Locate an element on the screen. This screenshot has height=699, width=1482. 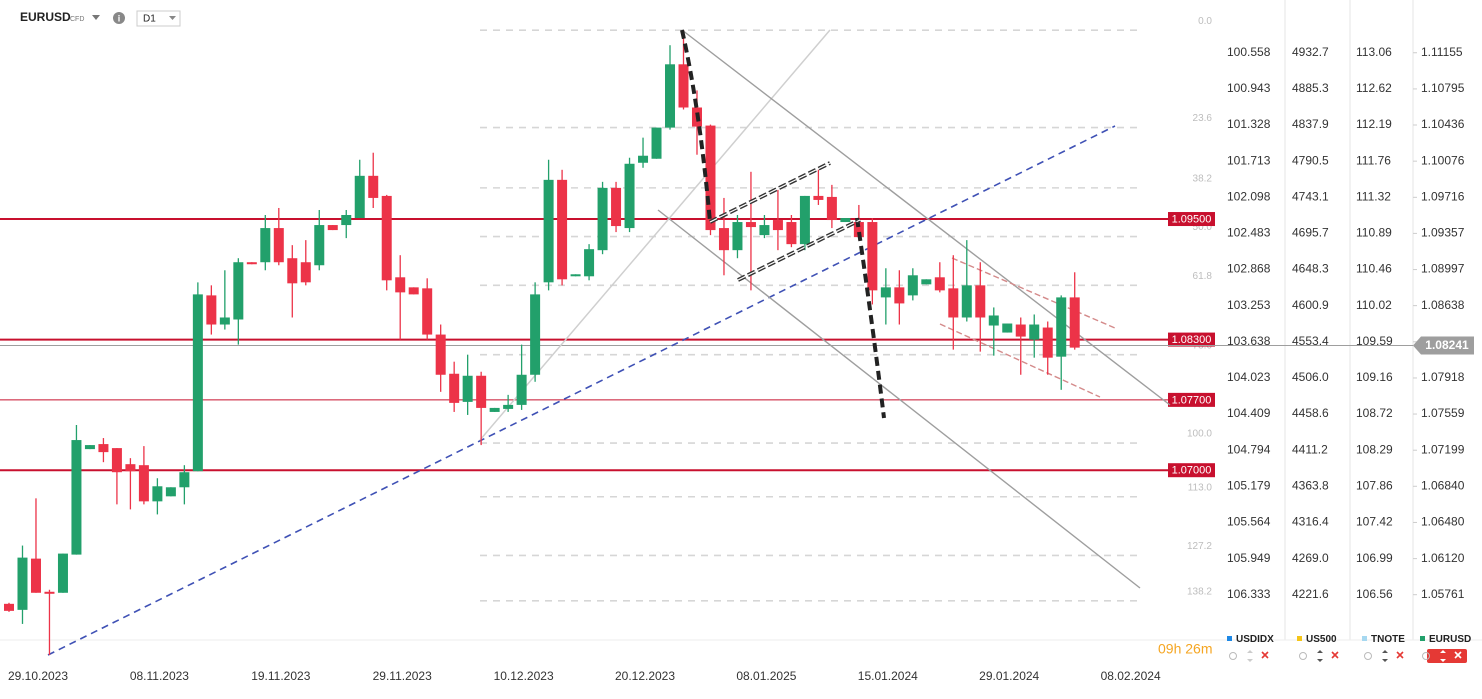
axis-label: 110.89 is located at coordinates (1374, 233).